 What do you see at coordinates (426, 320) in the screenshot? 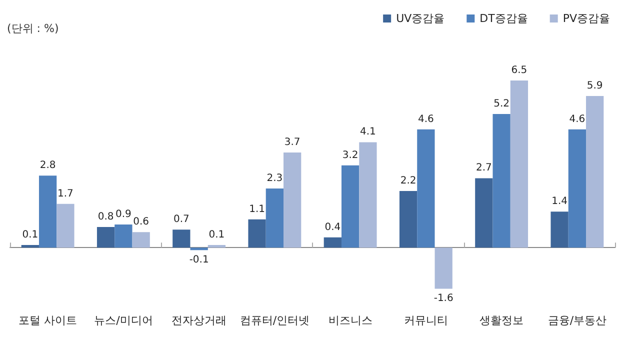
I see `x-tick-label: 커뮤니티` at bounding box center [426, 320].